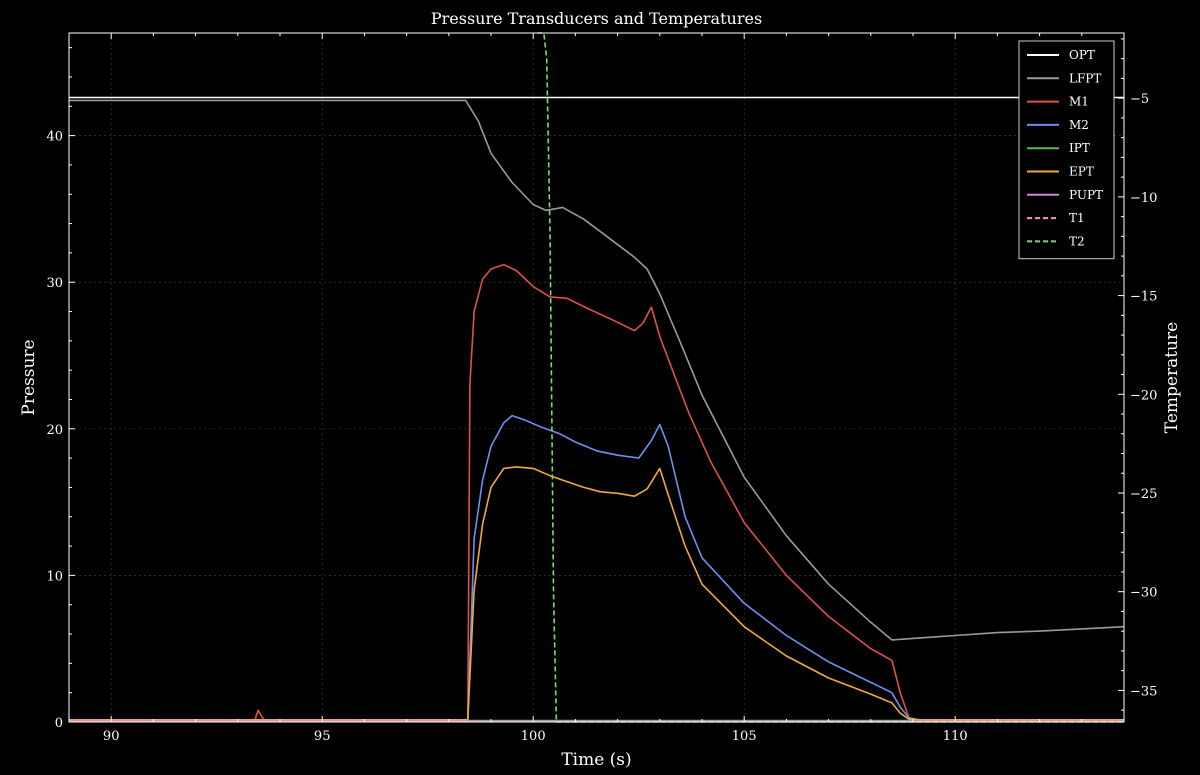 The image size is (1200, 775). I want to click on legend-label-t1: T1, so click(1077, 218).